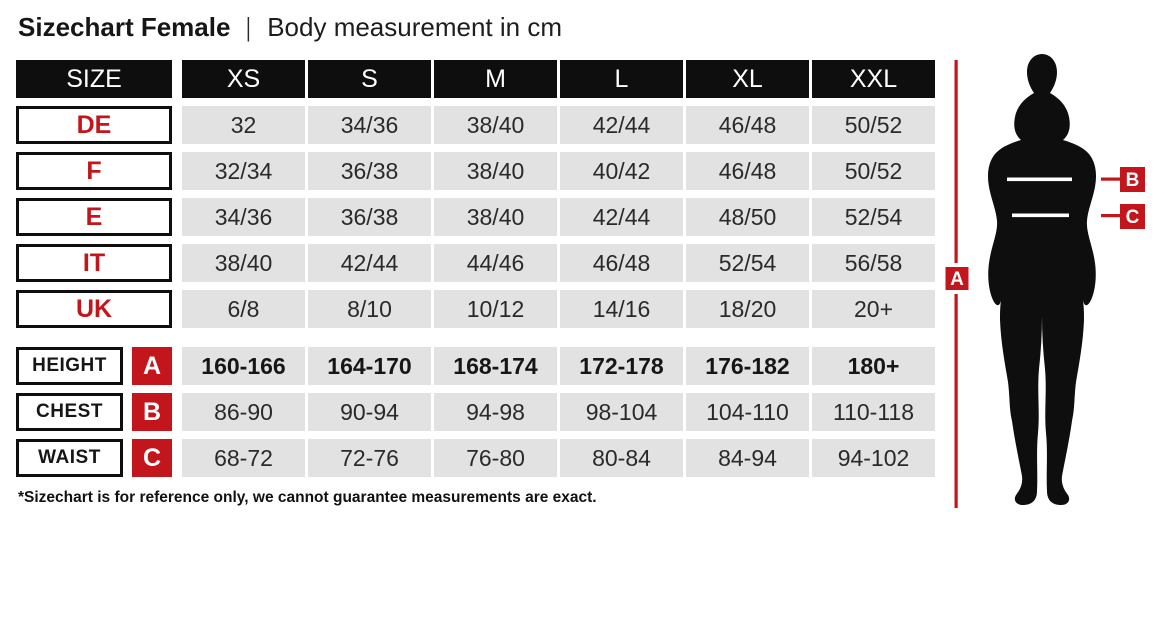 Image resolution: width=1165 pixels, height=643 pixels. What do you see at coordinates (495, 309) in the screenshot?
I see `size-cell: 10/12` at bounding box center [495, 309].